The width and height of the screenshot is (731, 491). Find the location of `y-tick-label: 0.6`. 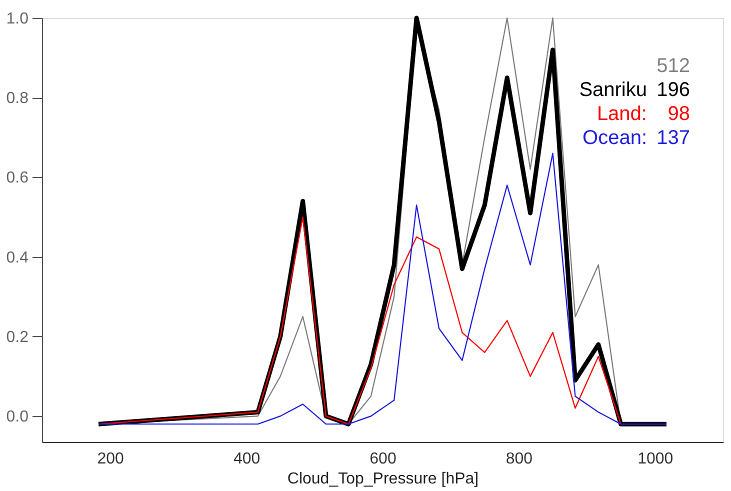

y-tick-label: 0.6 is located at coordinates (17, 178).